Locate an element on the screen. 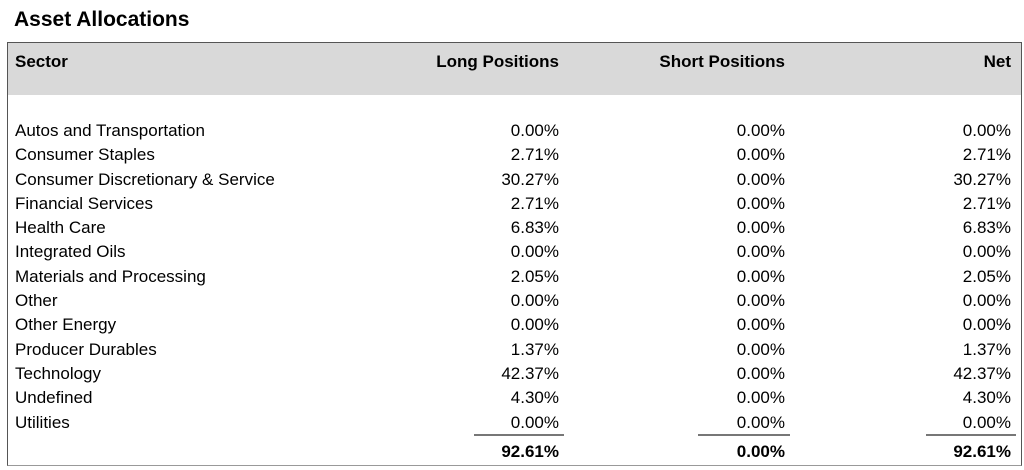 The image size is (1024, 470). cell-long: 30.27% is located at coordinates (530, 179).